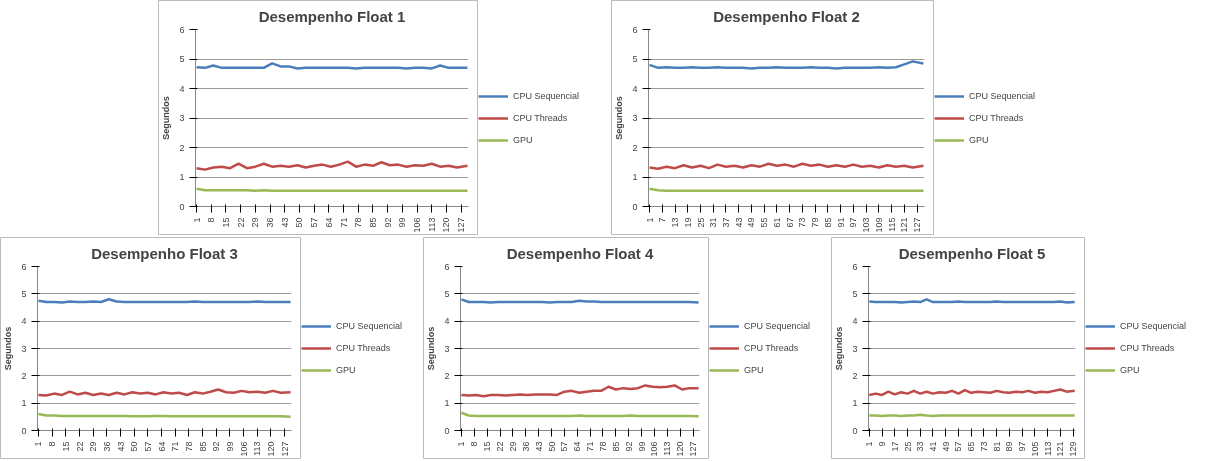  I want to click on x-tick-label: 8, so click(474, 444).